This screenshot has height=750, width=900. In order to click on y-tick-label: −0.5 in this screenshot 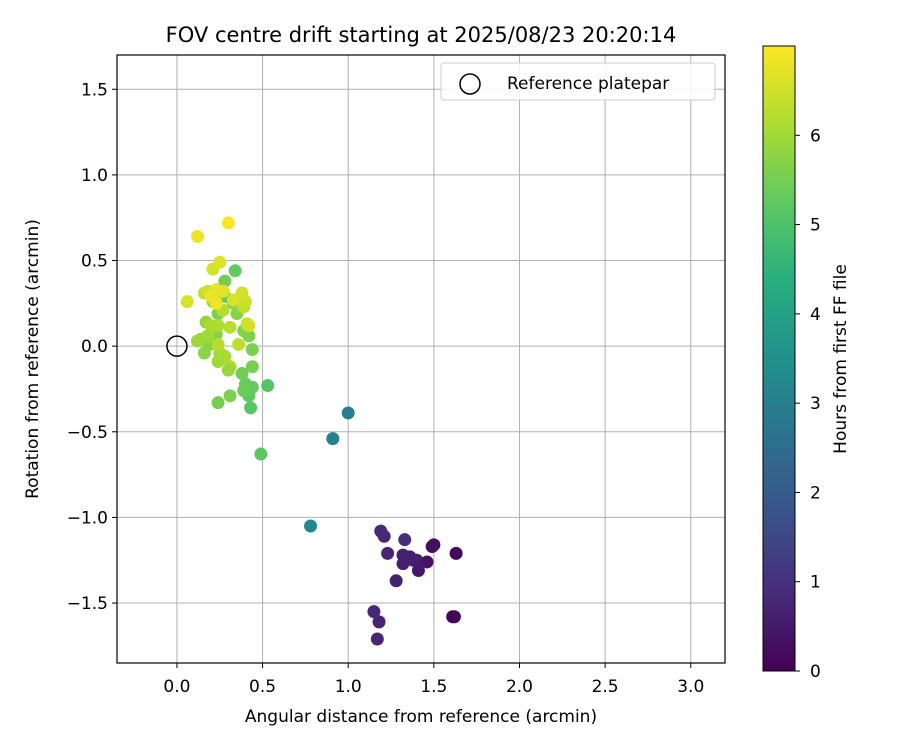, I will do `click(87, 433)`.